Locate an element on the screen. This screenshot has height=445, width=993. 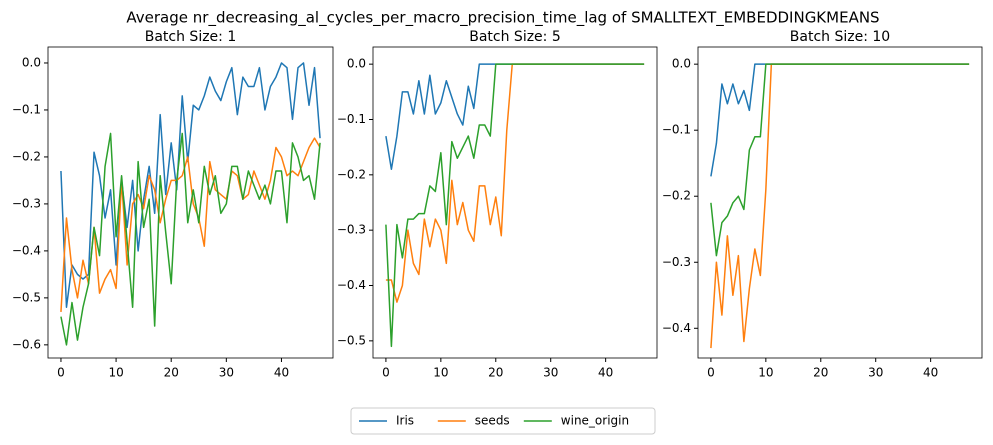
subplot-title: Batch Size: 10 is located at coordinates (840, 37).